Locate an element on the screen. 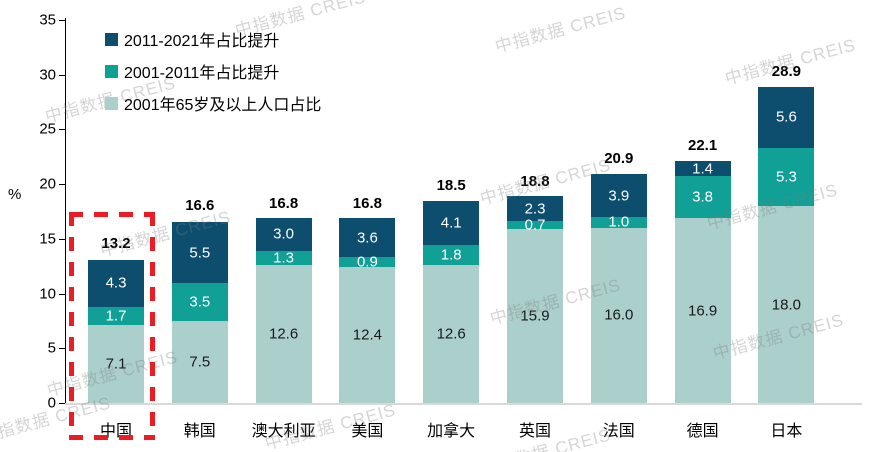  y-tick-label: 5 is located at coordinates (51, 348).